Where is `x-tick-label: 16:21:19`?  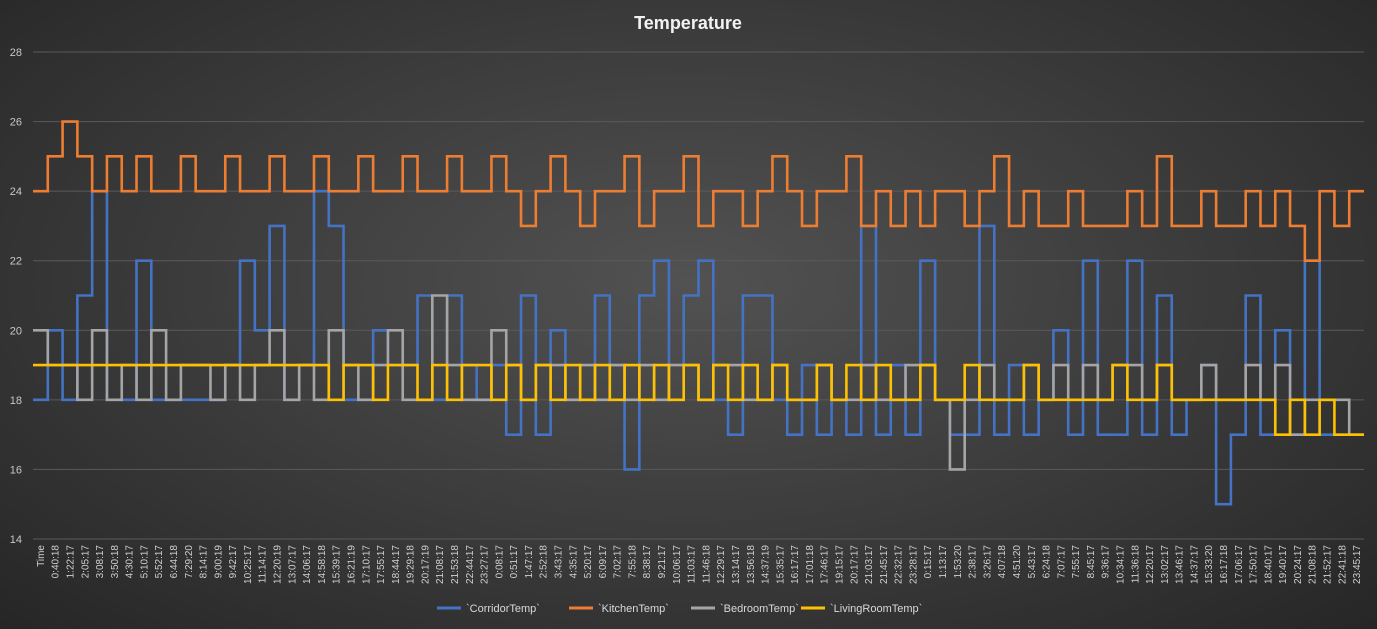 x-tick-label: 16:21:19 is located at coordinates (351, 564).